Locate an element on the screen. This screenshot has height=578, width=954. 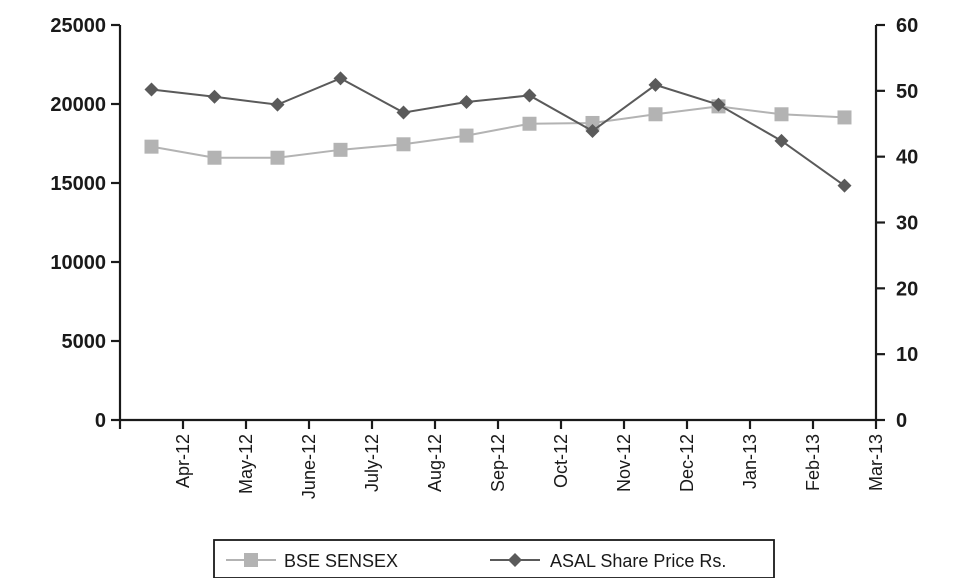
x-tick-label: July-12 is located at coordinates (372, 463).